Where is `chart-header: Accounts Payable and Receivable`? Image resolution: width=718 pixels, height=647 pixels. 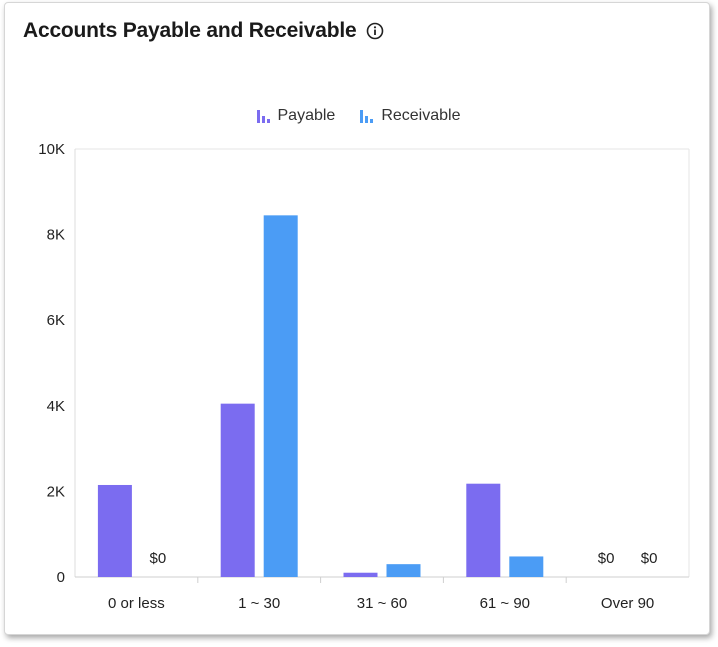
chart-header: Accounts Payable and Receivable is located at coordinates (203, 31).